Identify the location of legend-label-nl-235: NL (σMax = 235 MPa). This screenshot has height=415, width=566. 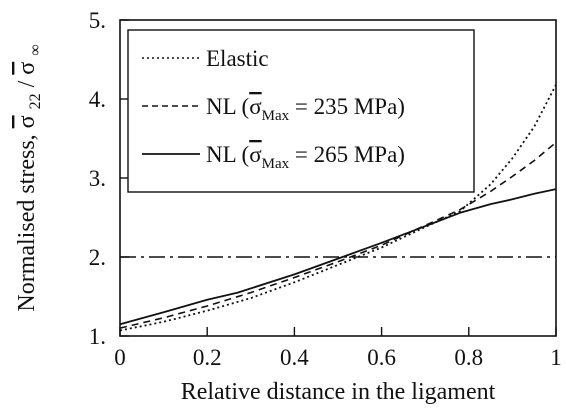
(305, 109).